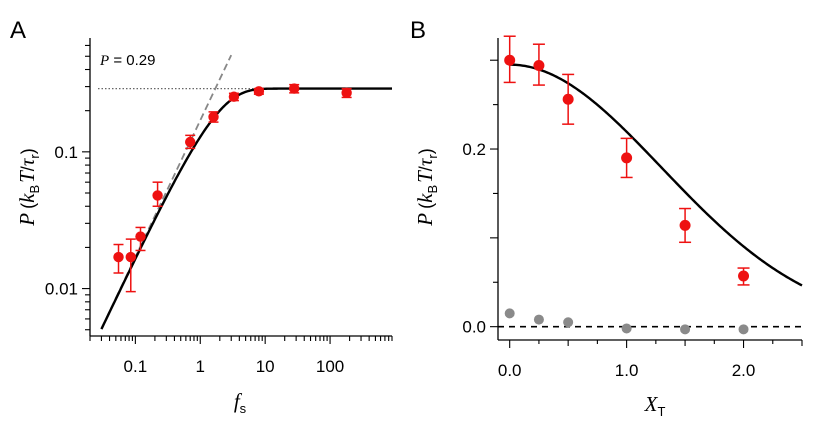  I want to click on ylabel-b-b: B, so click(432, 189).